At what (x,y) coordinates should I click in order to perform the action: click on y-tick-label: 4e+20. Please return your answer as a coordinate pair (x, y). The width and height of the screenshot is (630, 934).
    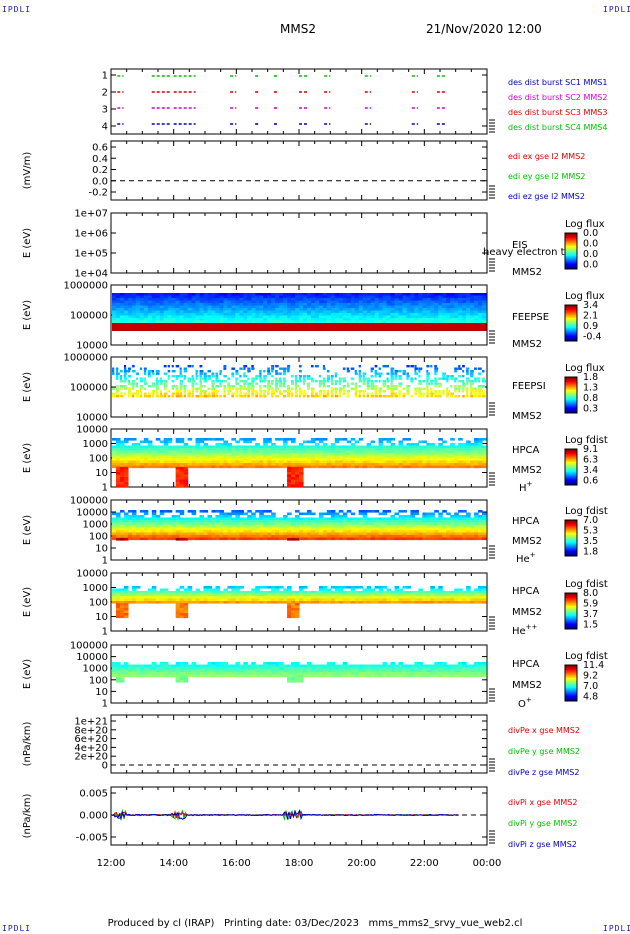
    Looking at the image, I should click on (91, 748).